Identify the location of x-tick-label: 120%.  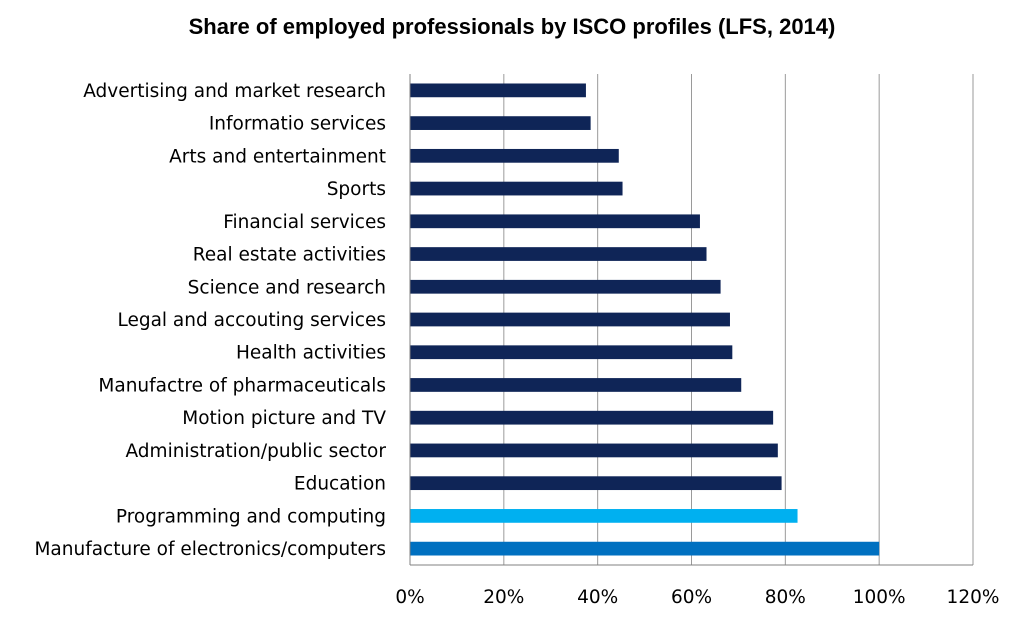
(973, 597).